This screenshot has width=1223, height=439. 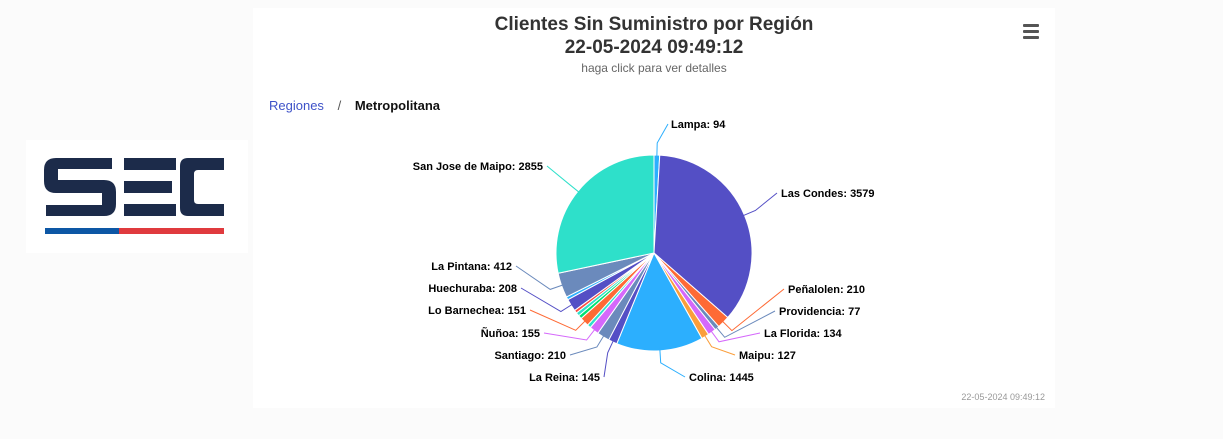 What do you see at coordinates (397, 105) in the screenshot?
I see `breadcrumb-current: Metropolitana` at bounding box center [397, 105].